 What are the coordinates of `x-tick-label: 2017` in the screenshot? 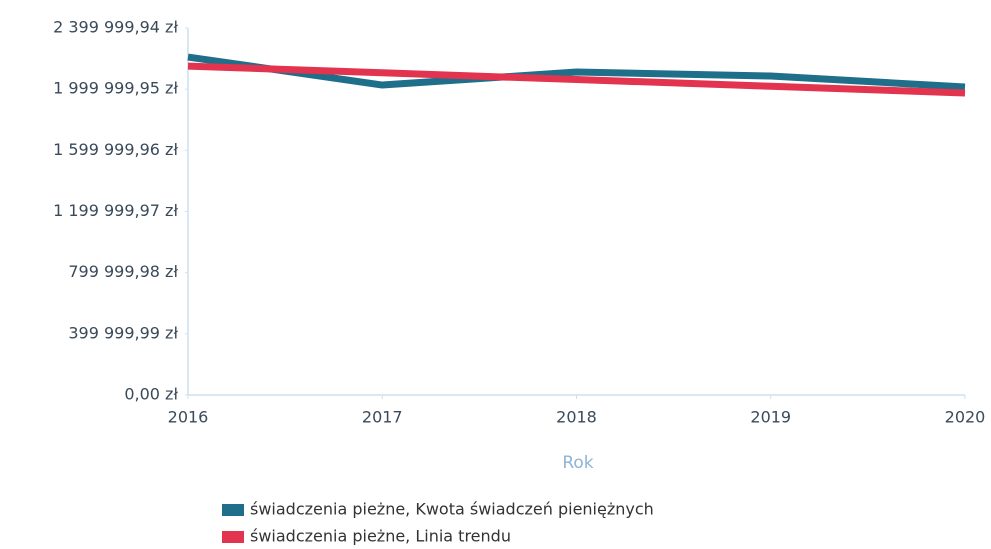 It's located at (382, 417).